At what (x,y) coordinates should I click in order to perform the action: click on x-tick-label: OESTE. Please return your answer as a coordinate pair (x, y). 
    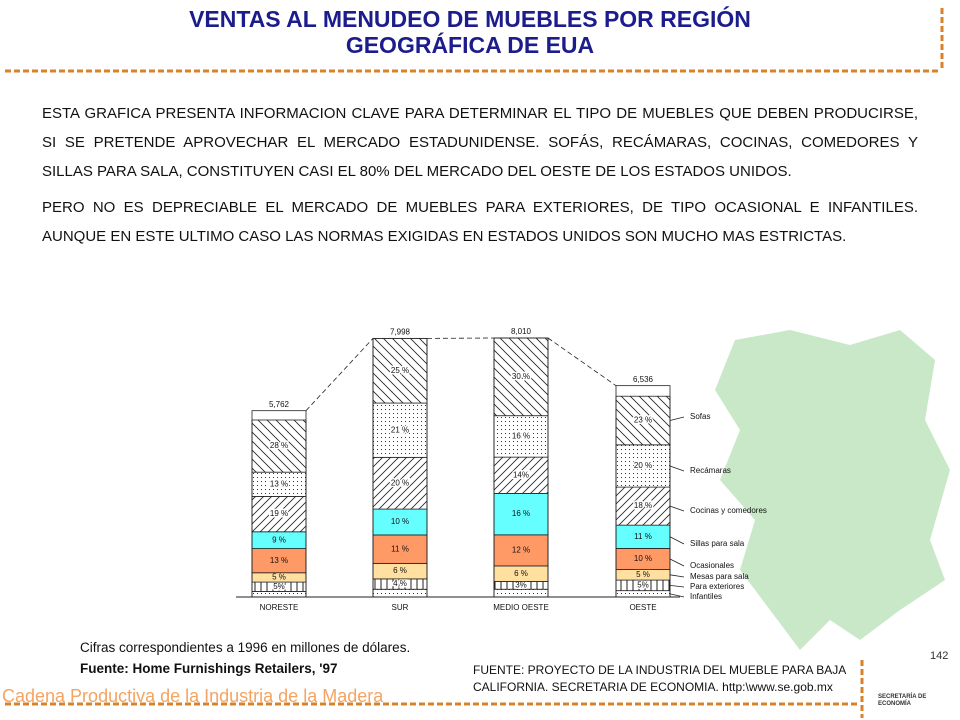
    Looking at the image, I should click on (642, 607).